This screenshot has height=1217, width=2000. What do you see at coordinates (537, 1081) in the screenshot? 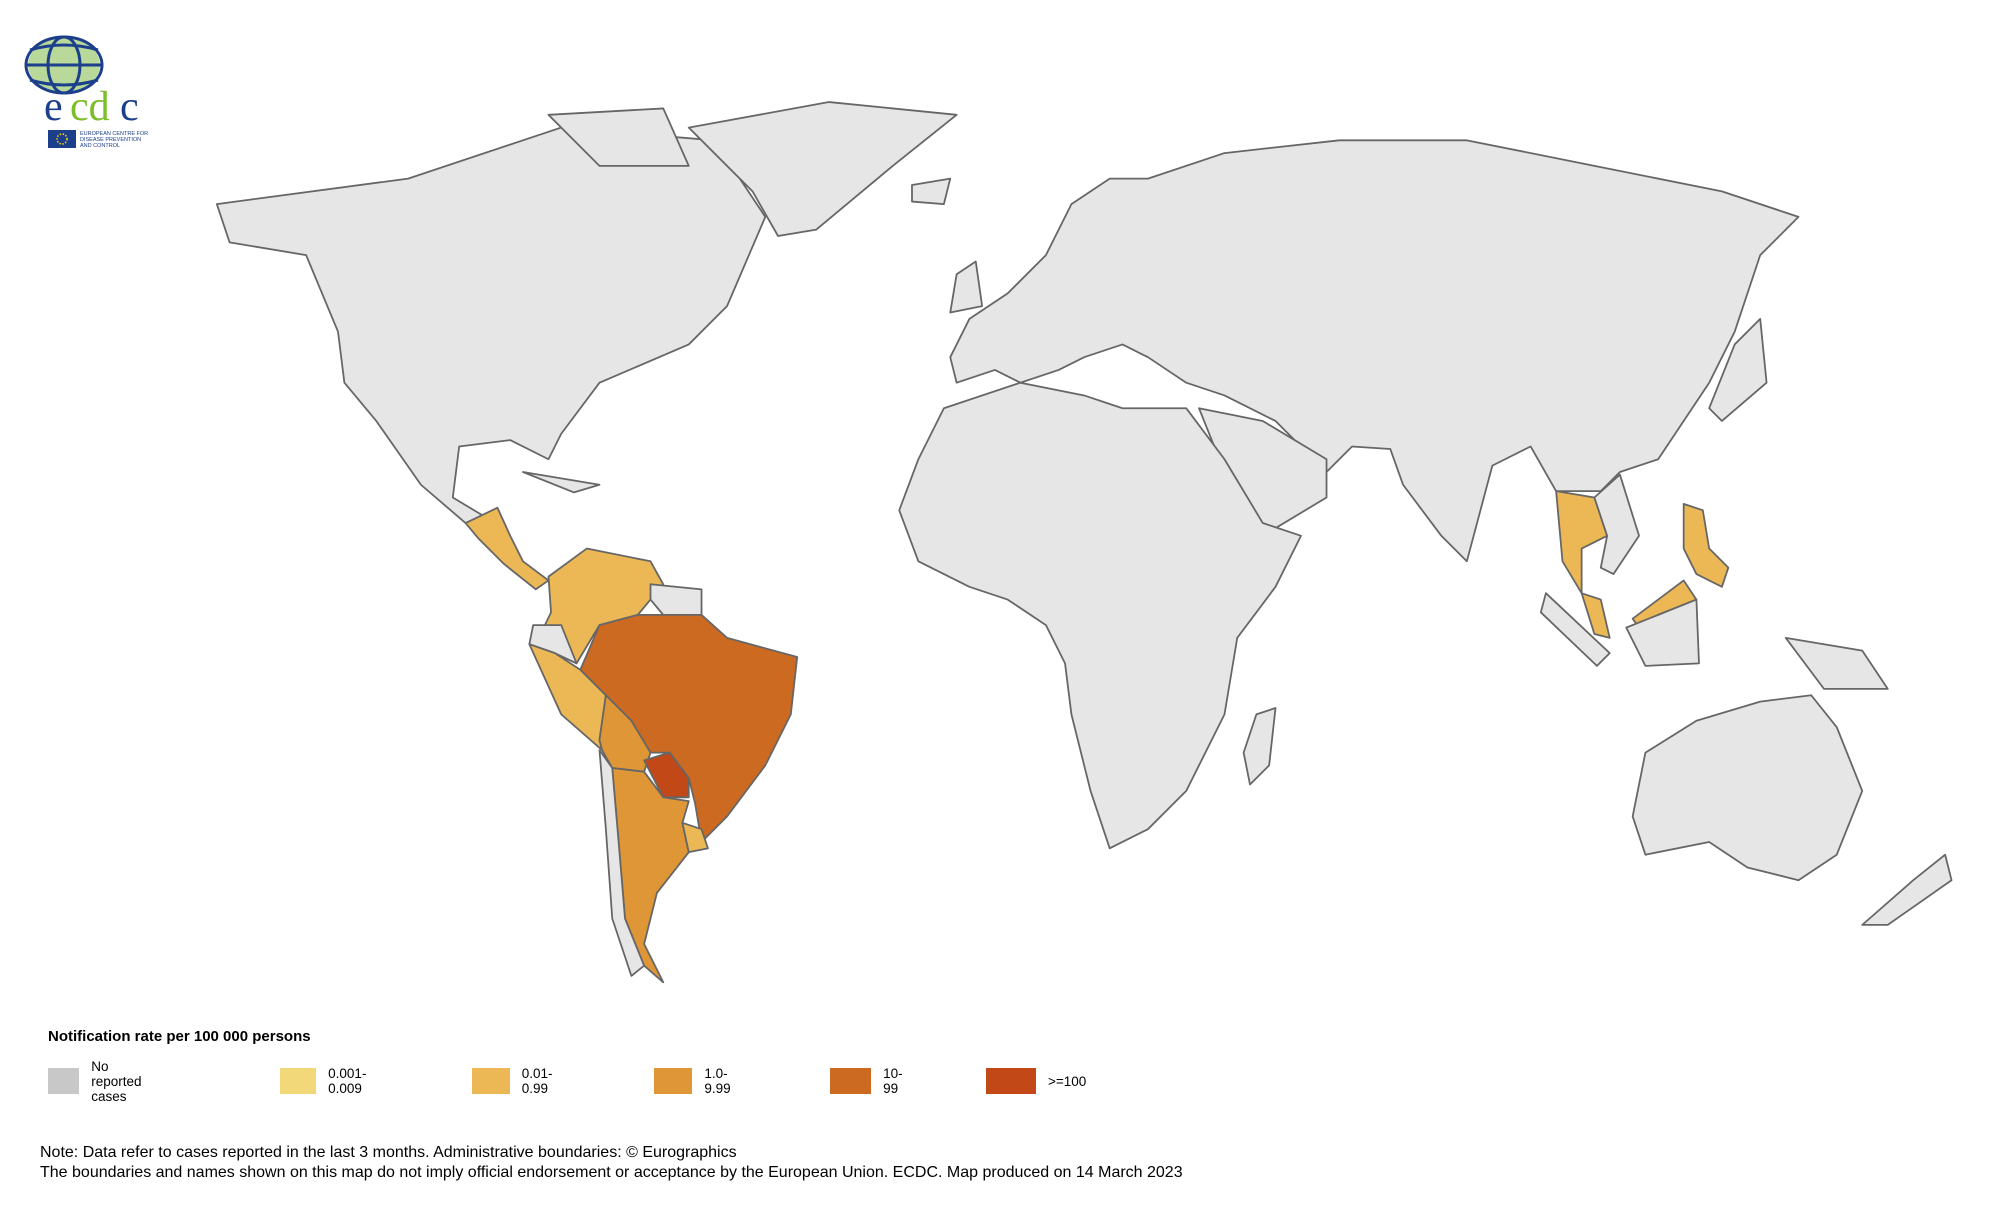
I see `legend-label: 0.01-0.99` at bounding box center [537, 1081].